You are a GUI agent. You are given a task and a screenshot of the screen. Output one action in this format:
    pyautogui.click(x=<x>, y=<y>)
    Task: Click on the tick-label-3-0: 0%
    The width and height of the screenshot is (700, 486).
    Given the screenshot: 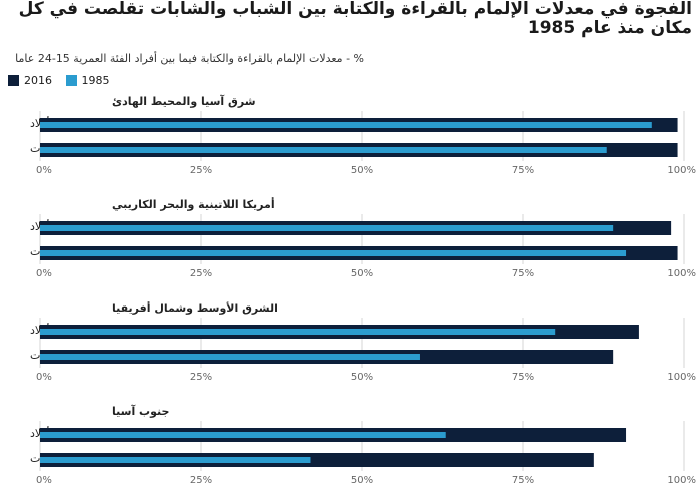 What is the action you would take?
    pyautogui.click(x=44, y=480)
    